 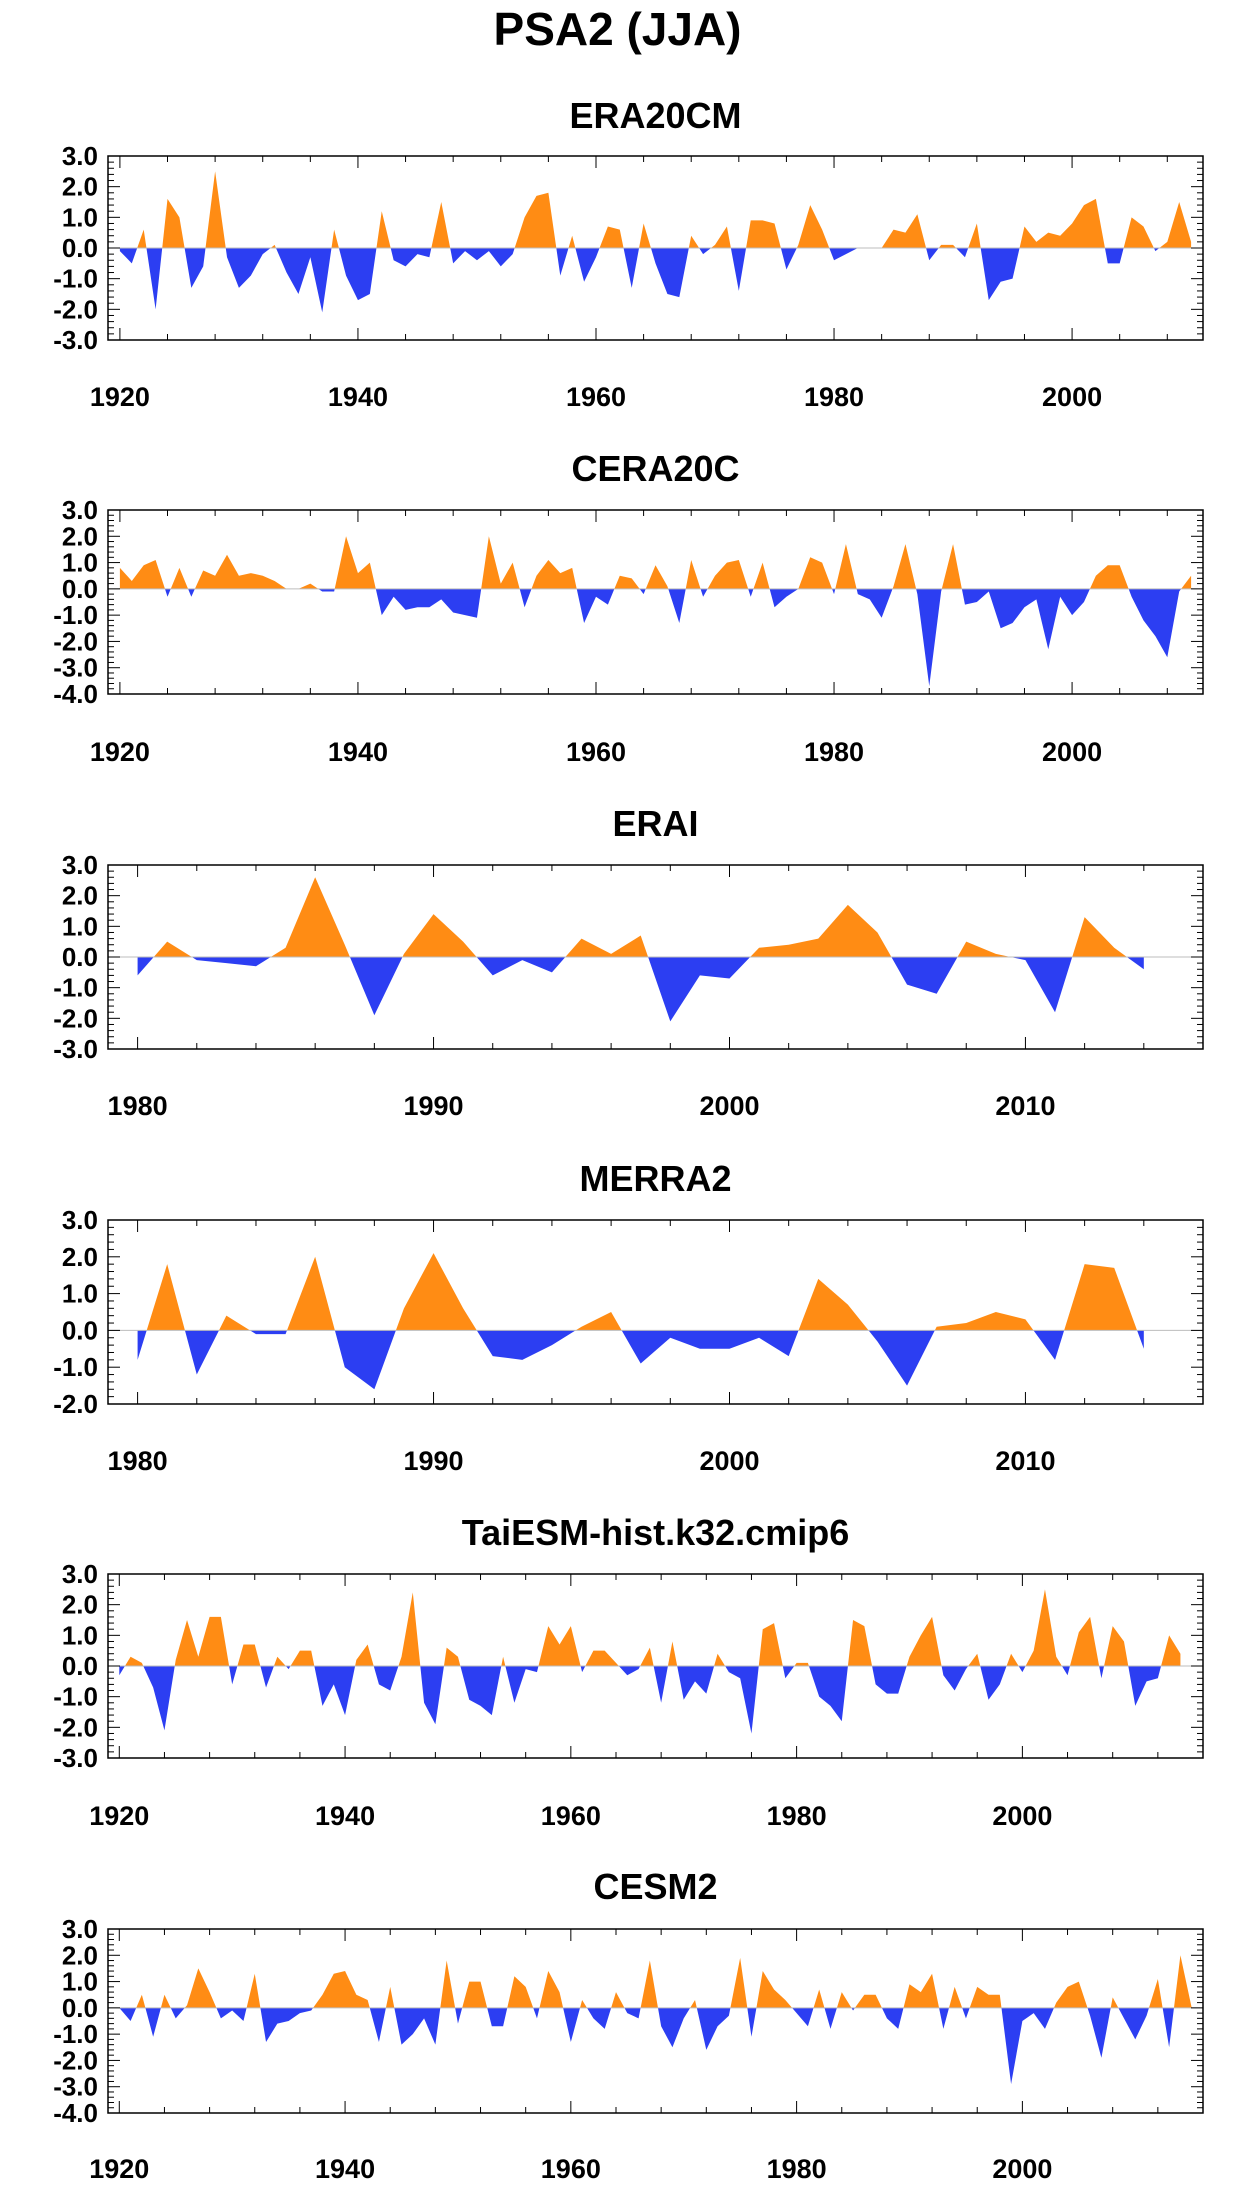 I want to click on chart-title: CERA20C, so click(x=655, y=468).